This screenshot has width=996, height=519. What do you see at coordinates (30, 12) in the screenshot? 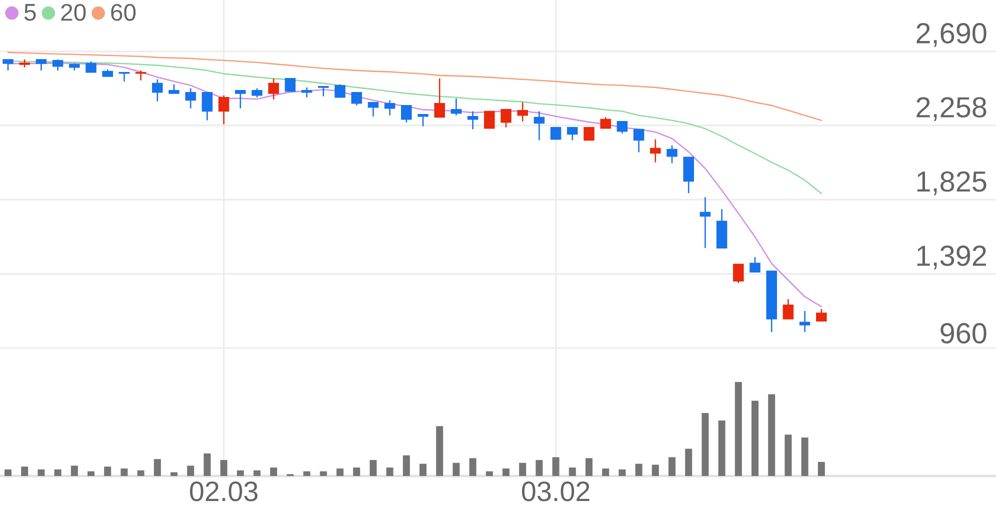
I see `legend-label: 5` at bounding box center [30, 12].